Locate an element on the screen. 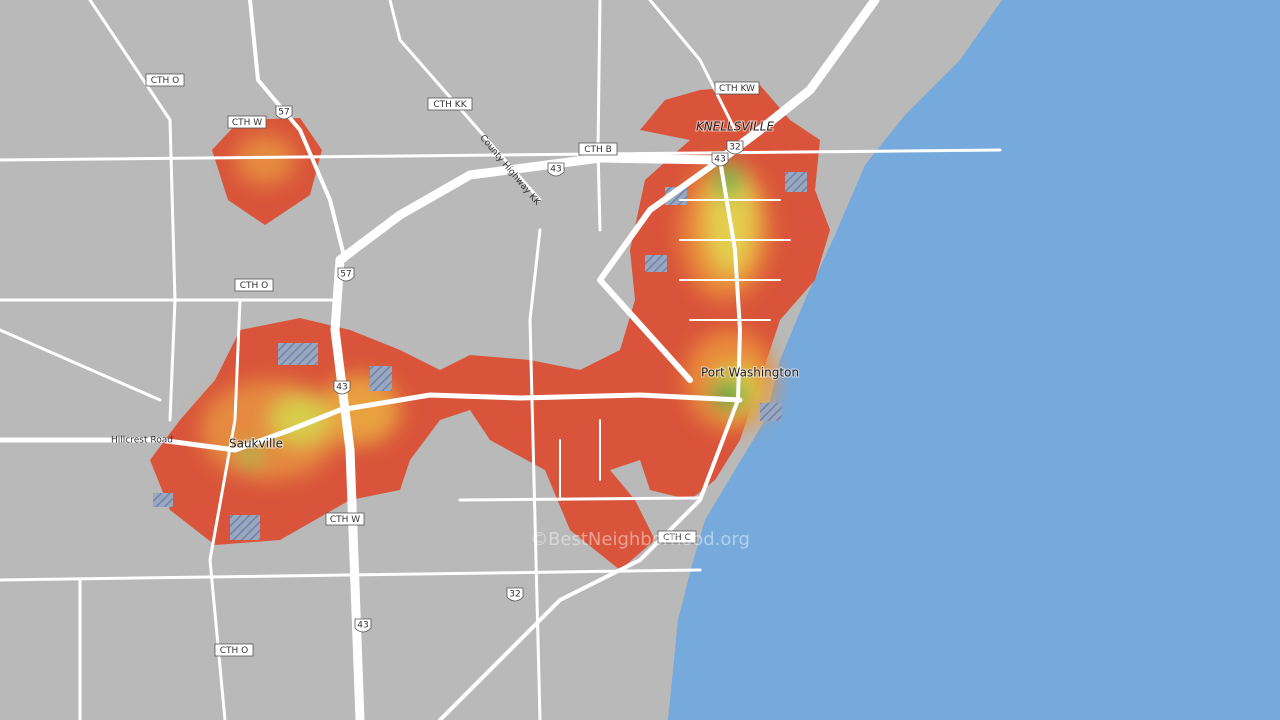 The width and height of the screenshot is (1280, 720). route-label: CTH C is located at coordinates (677, 538).